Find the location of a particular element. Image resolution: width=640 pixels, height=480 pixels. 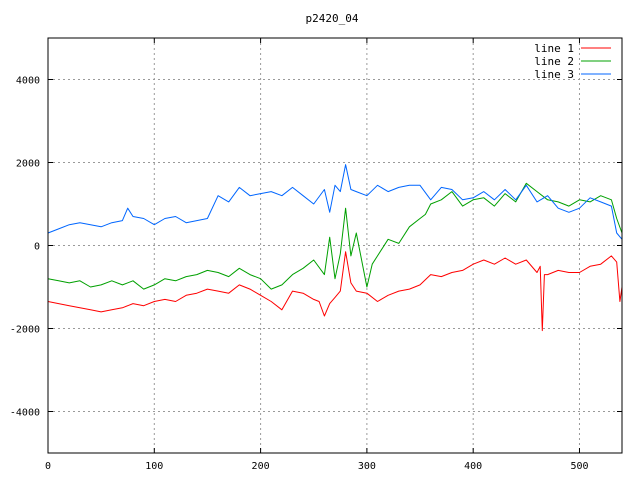

legend-label-2: line 2 is located at coordinates (554, 61).